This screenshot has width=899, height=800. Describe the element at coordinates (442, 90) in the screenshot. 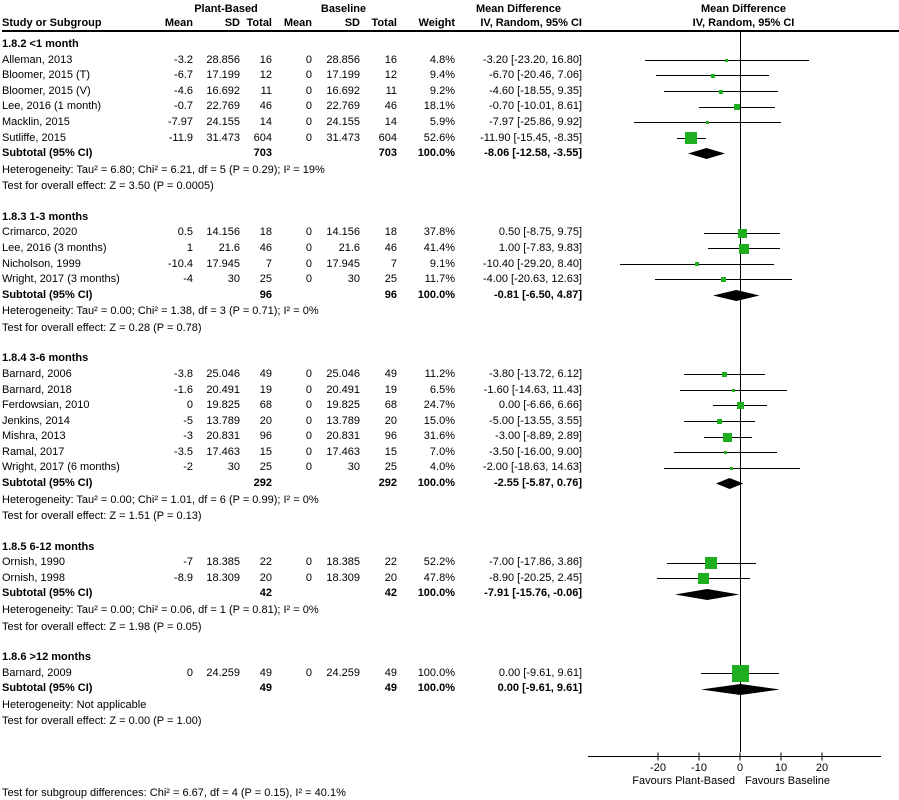

I see `weight-cell: 9.2%` at that location.